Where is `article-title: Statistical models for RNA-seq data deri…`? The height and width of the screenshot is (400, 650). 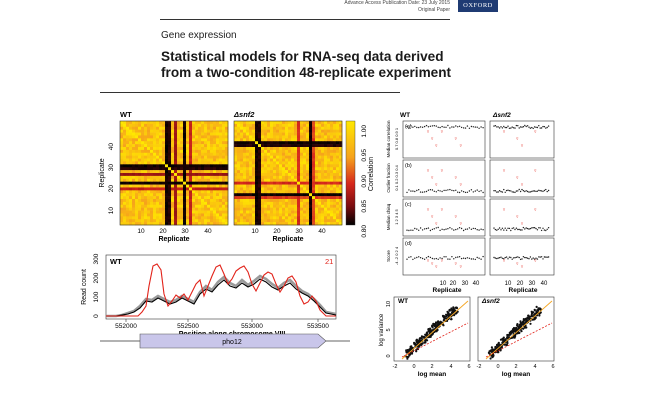
article-title: Statistical models for RNA-seq data deri… is located at coordinates (311, 65).